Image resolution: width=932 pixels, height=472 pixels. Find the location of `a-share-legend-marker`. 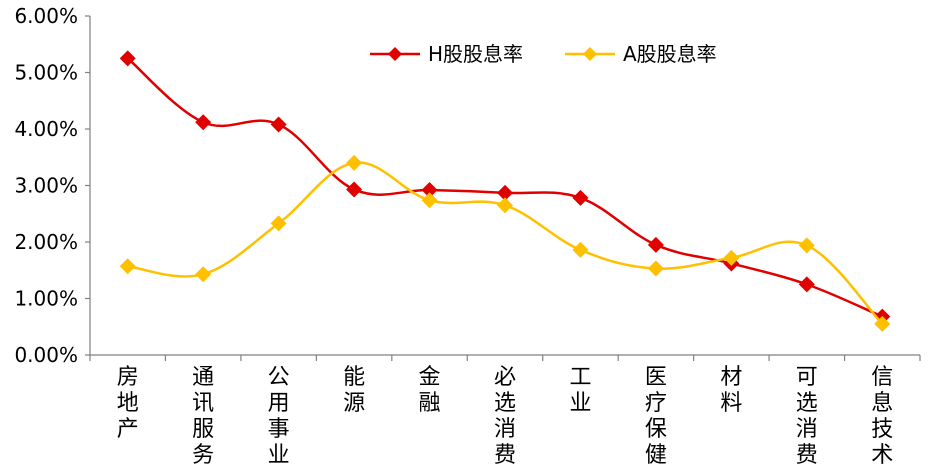

a-share-legend-marker is located at coordinates (590, 54).